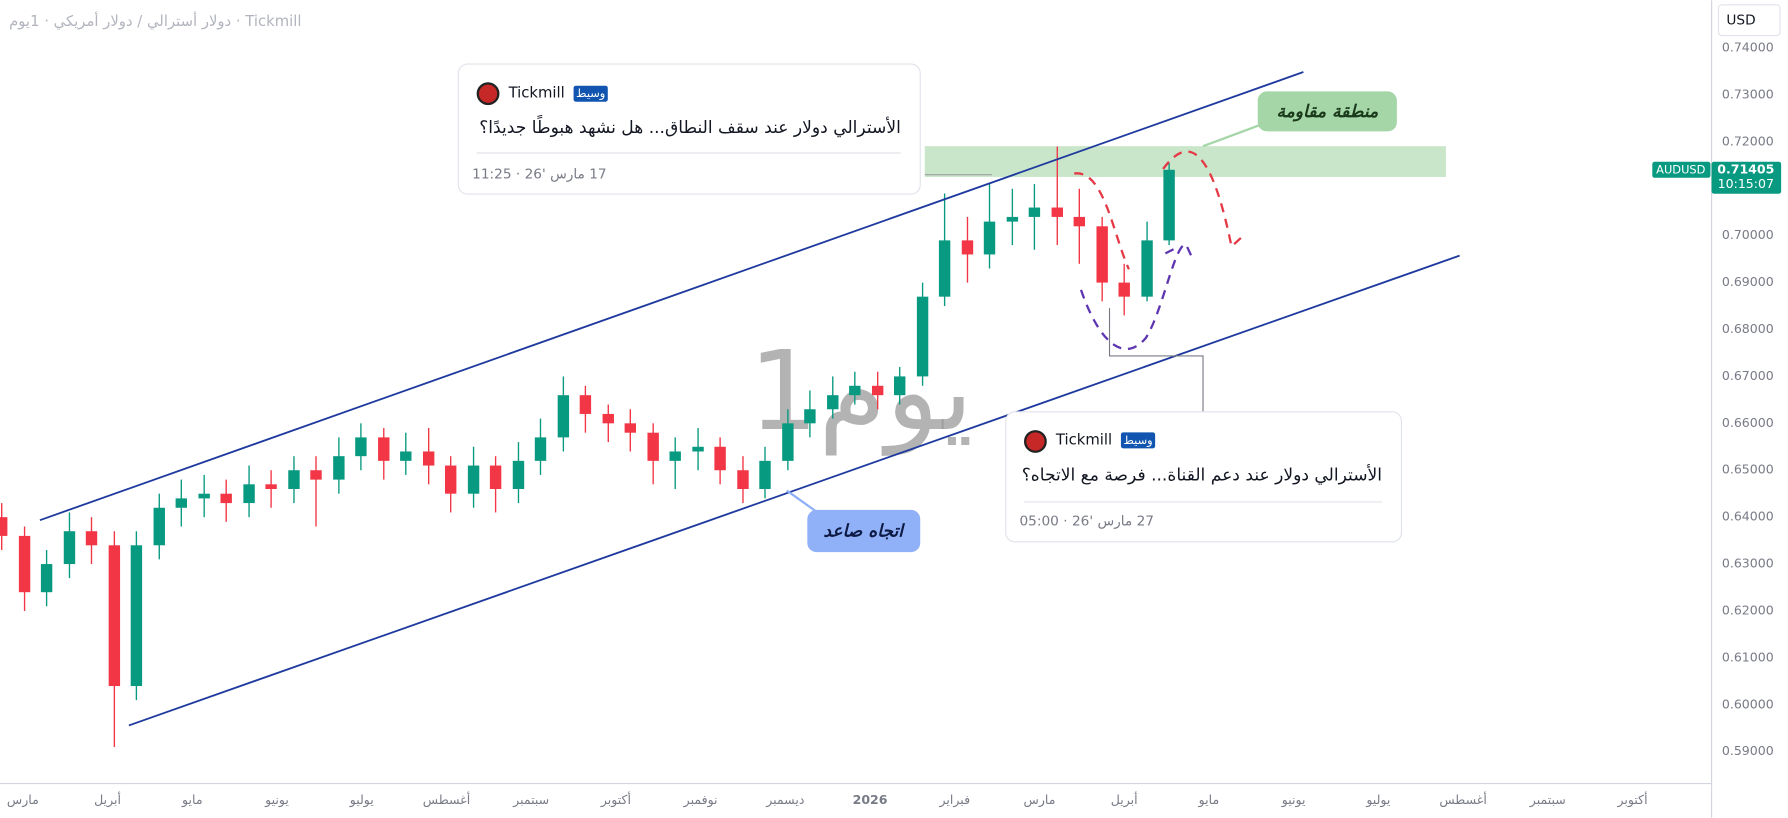  What do you see at coordinates (1745, 168) in the screenshot?
I see `price-label: 0.71405` at bounding box center [1745, 168].